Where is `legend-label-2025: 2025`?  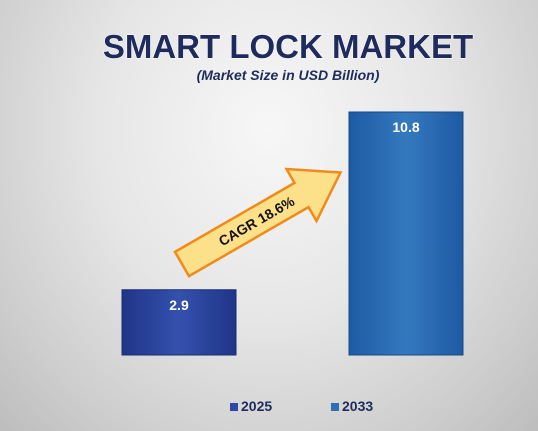
legend-label-2025: 2025 is located at coordinates (256, 406).